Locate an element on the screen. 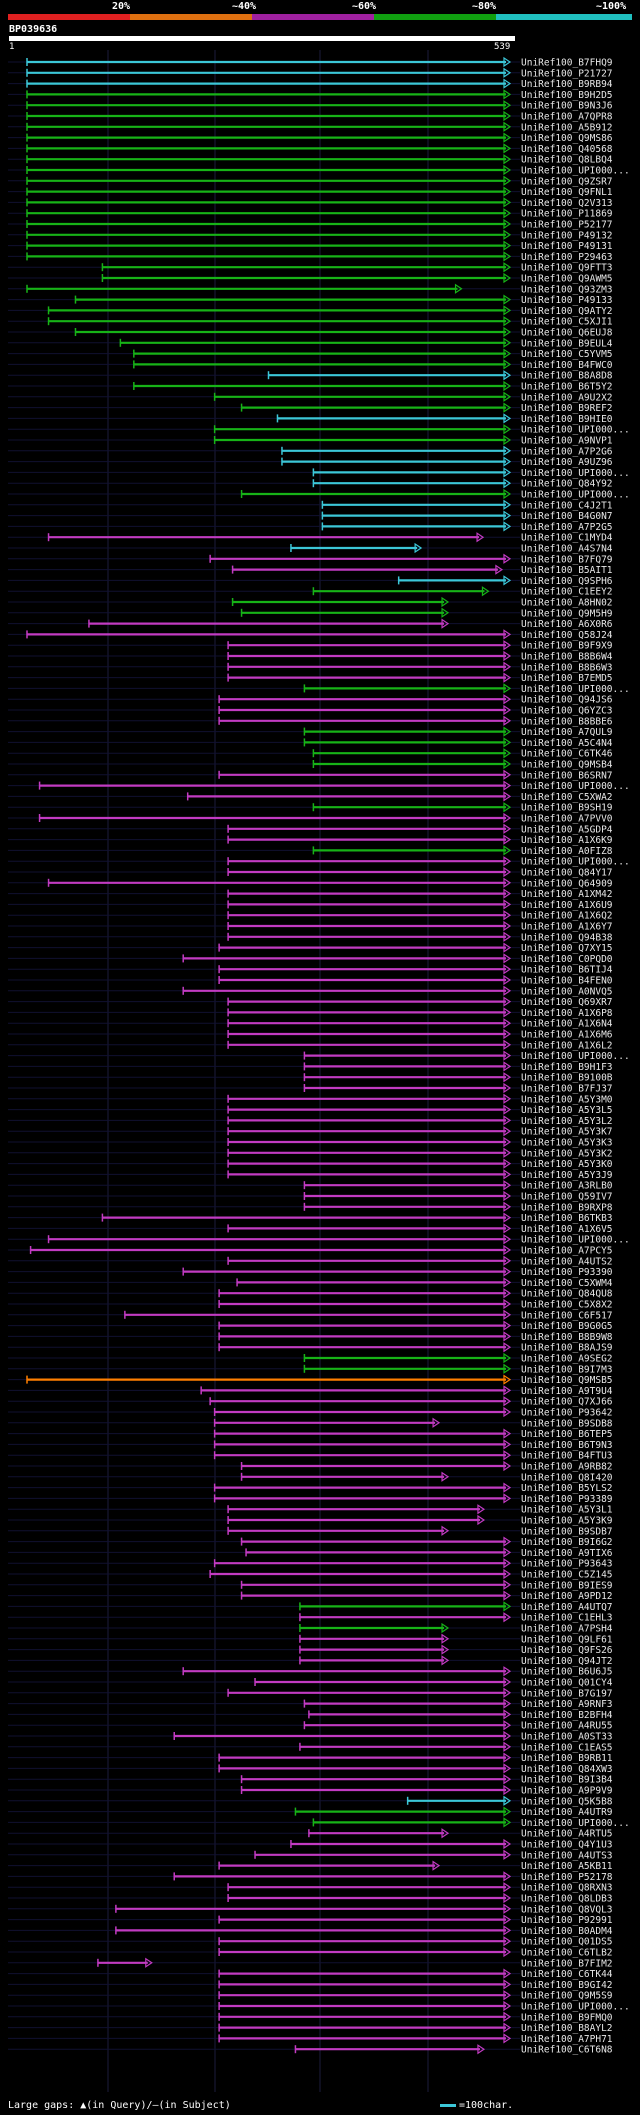  hit-label: UniRef100_C1EAS5 is located at coordinates (567, 1747).